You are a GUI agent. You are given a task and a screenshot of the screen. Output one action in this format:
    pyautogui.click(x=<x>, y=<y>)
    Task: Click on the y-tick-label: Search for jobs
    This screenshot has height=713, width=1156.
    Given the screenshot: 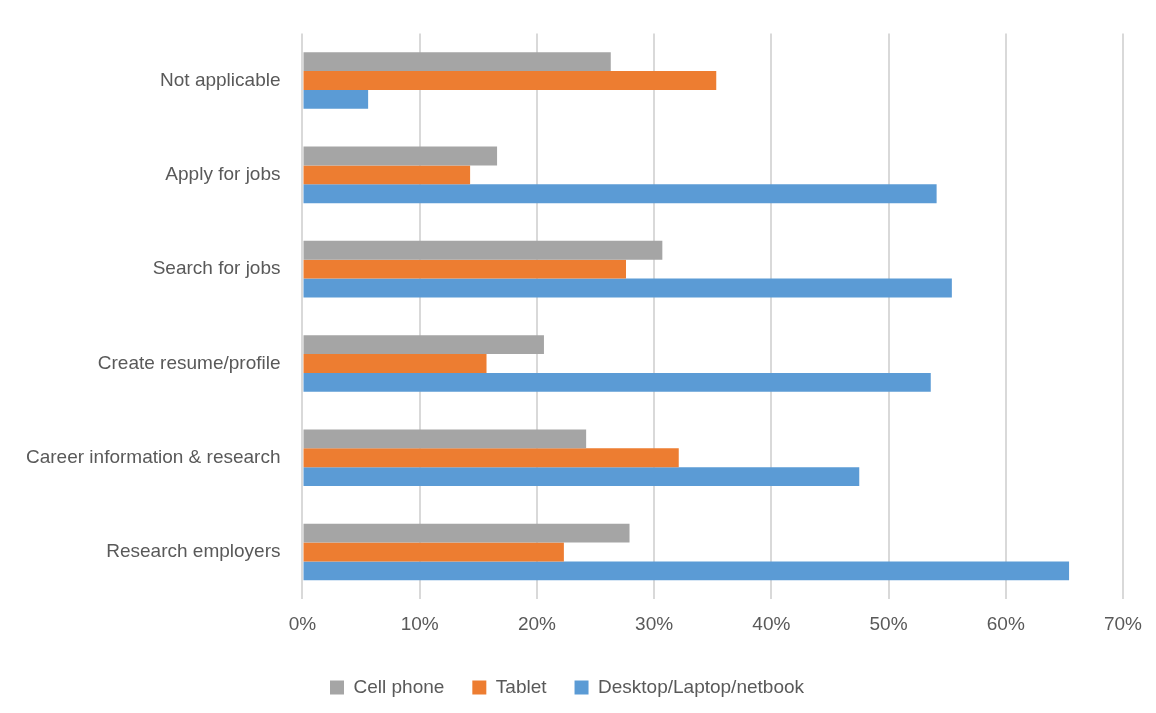 What is the action you would take?
    pyautogui.click(x=216, y=268)
    